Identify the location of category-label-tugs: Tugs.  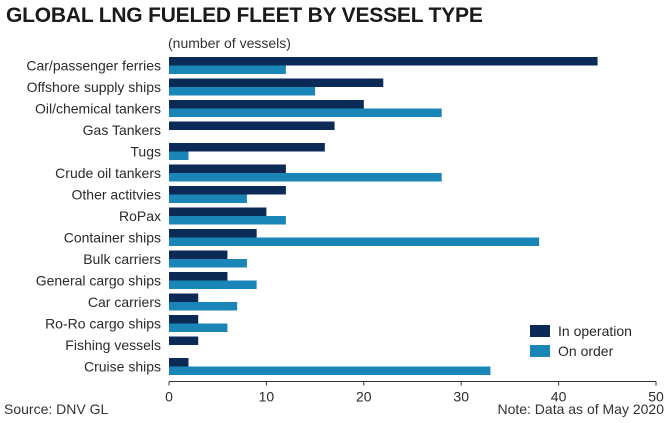
(145, 152).